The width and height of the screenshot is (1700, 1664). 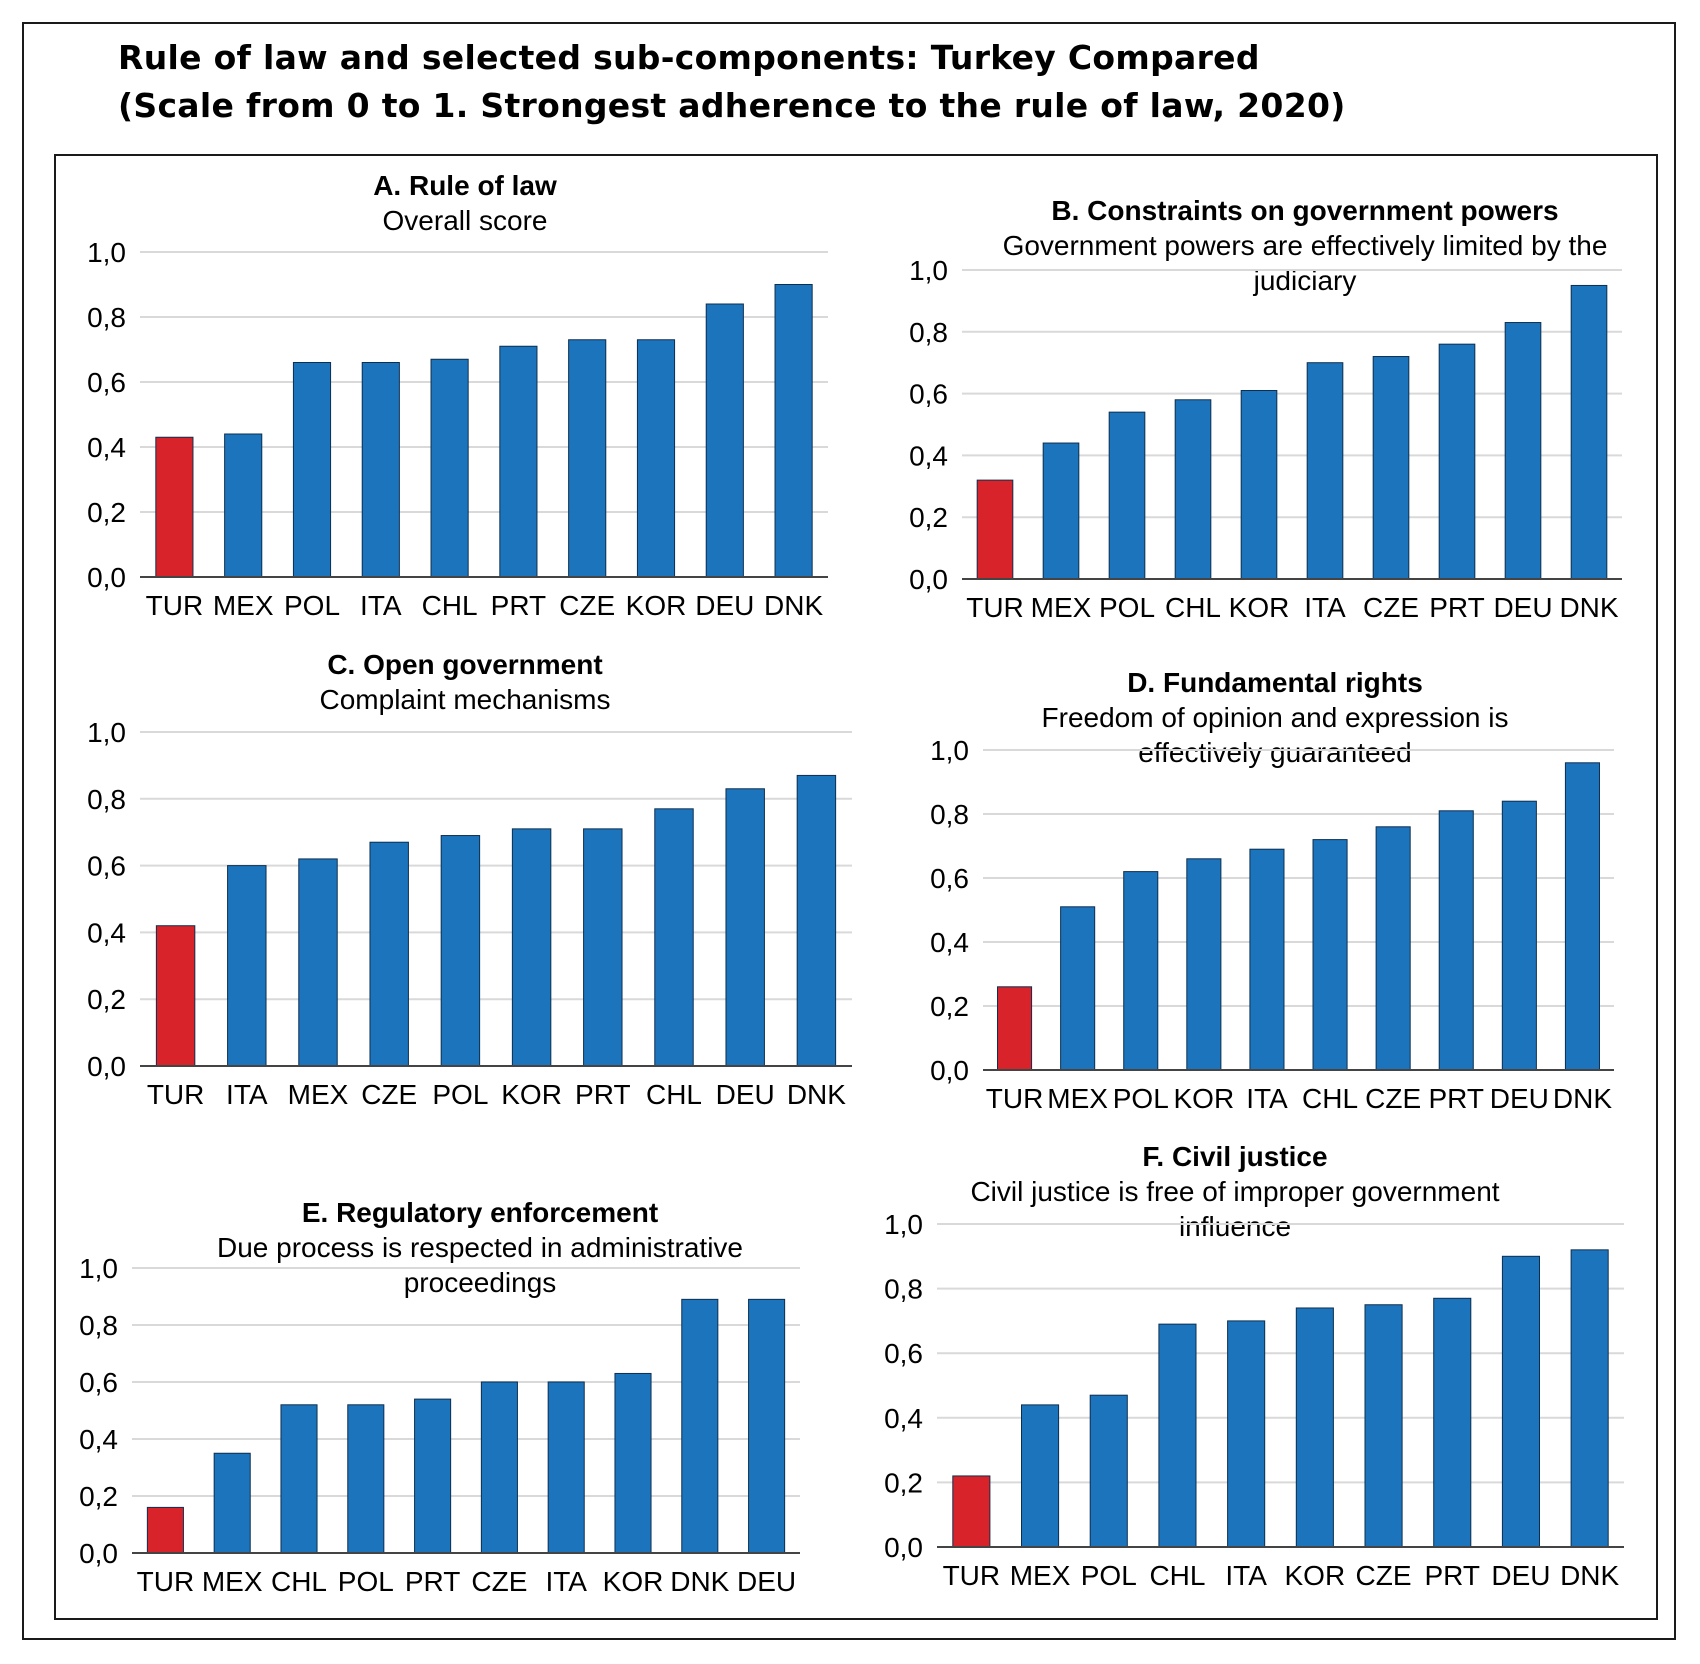 What do you see at coordinates (366, 1581) in the screenshot?
I see `panel-e-x-tick-label: POL` at bounding box center [366, 1581].